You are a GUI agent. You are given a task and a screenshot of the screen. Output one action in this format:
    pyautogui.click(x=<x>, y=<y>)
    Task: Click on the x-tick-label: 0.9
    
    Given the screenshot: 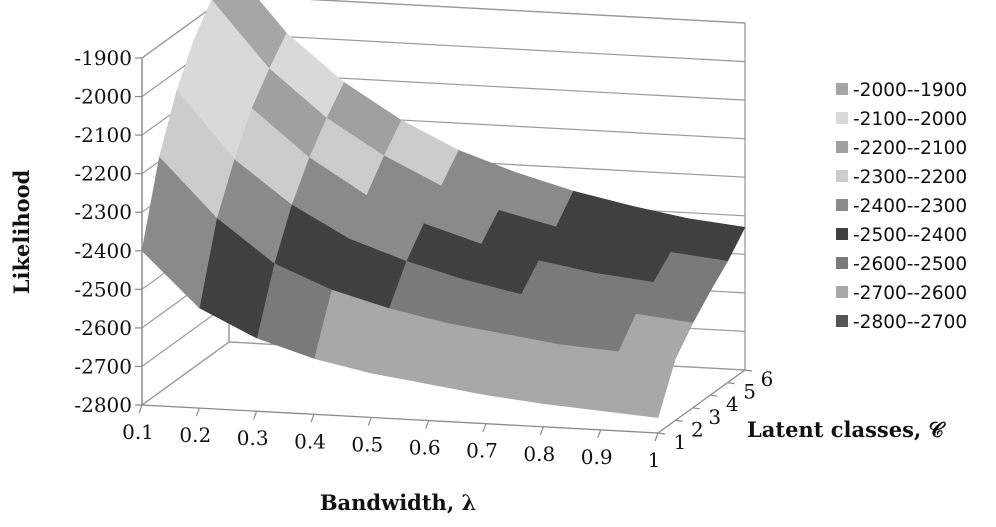 What is the action you would take?
    pyautogui.click(x=597, y=457)
    